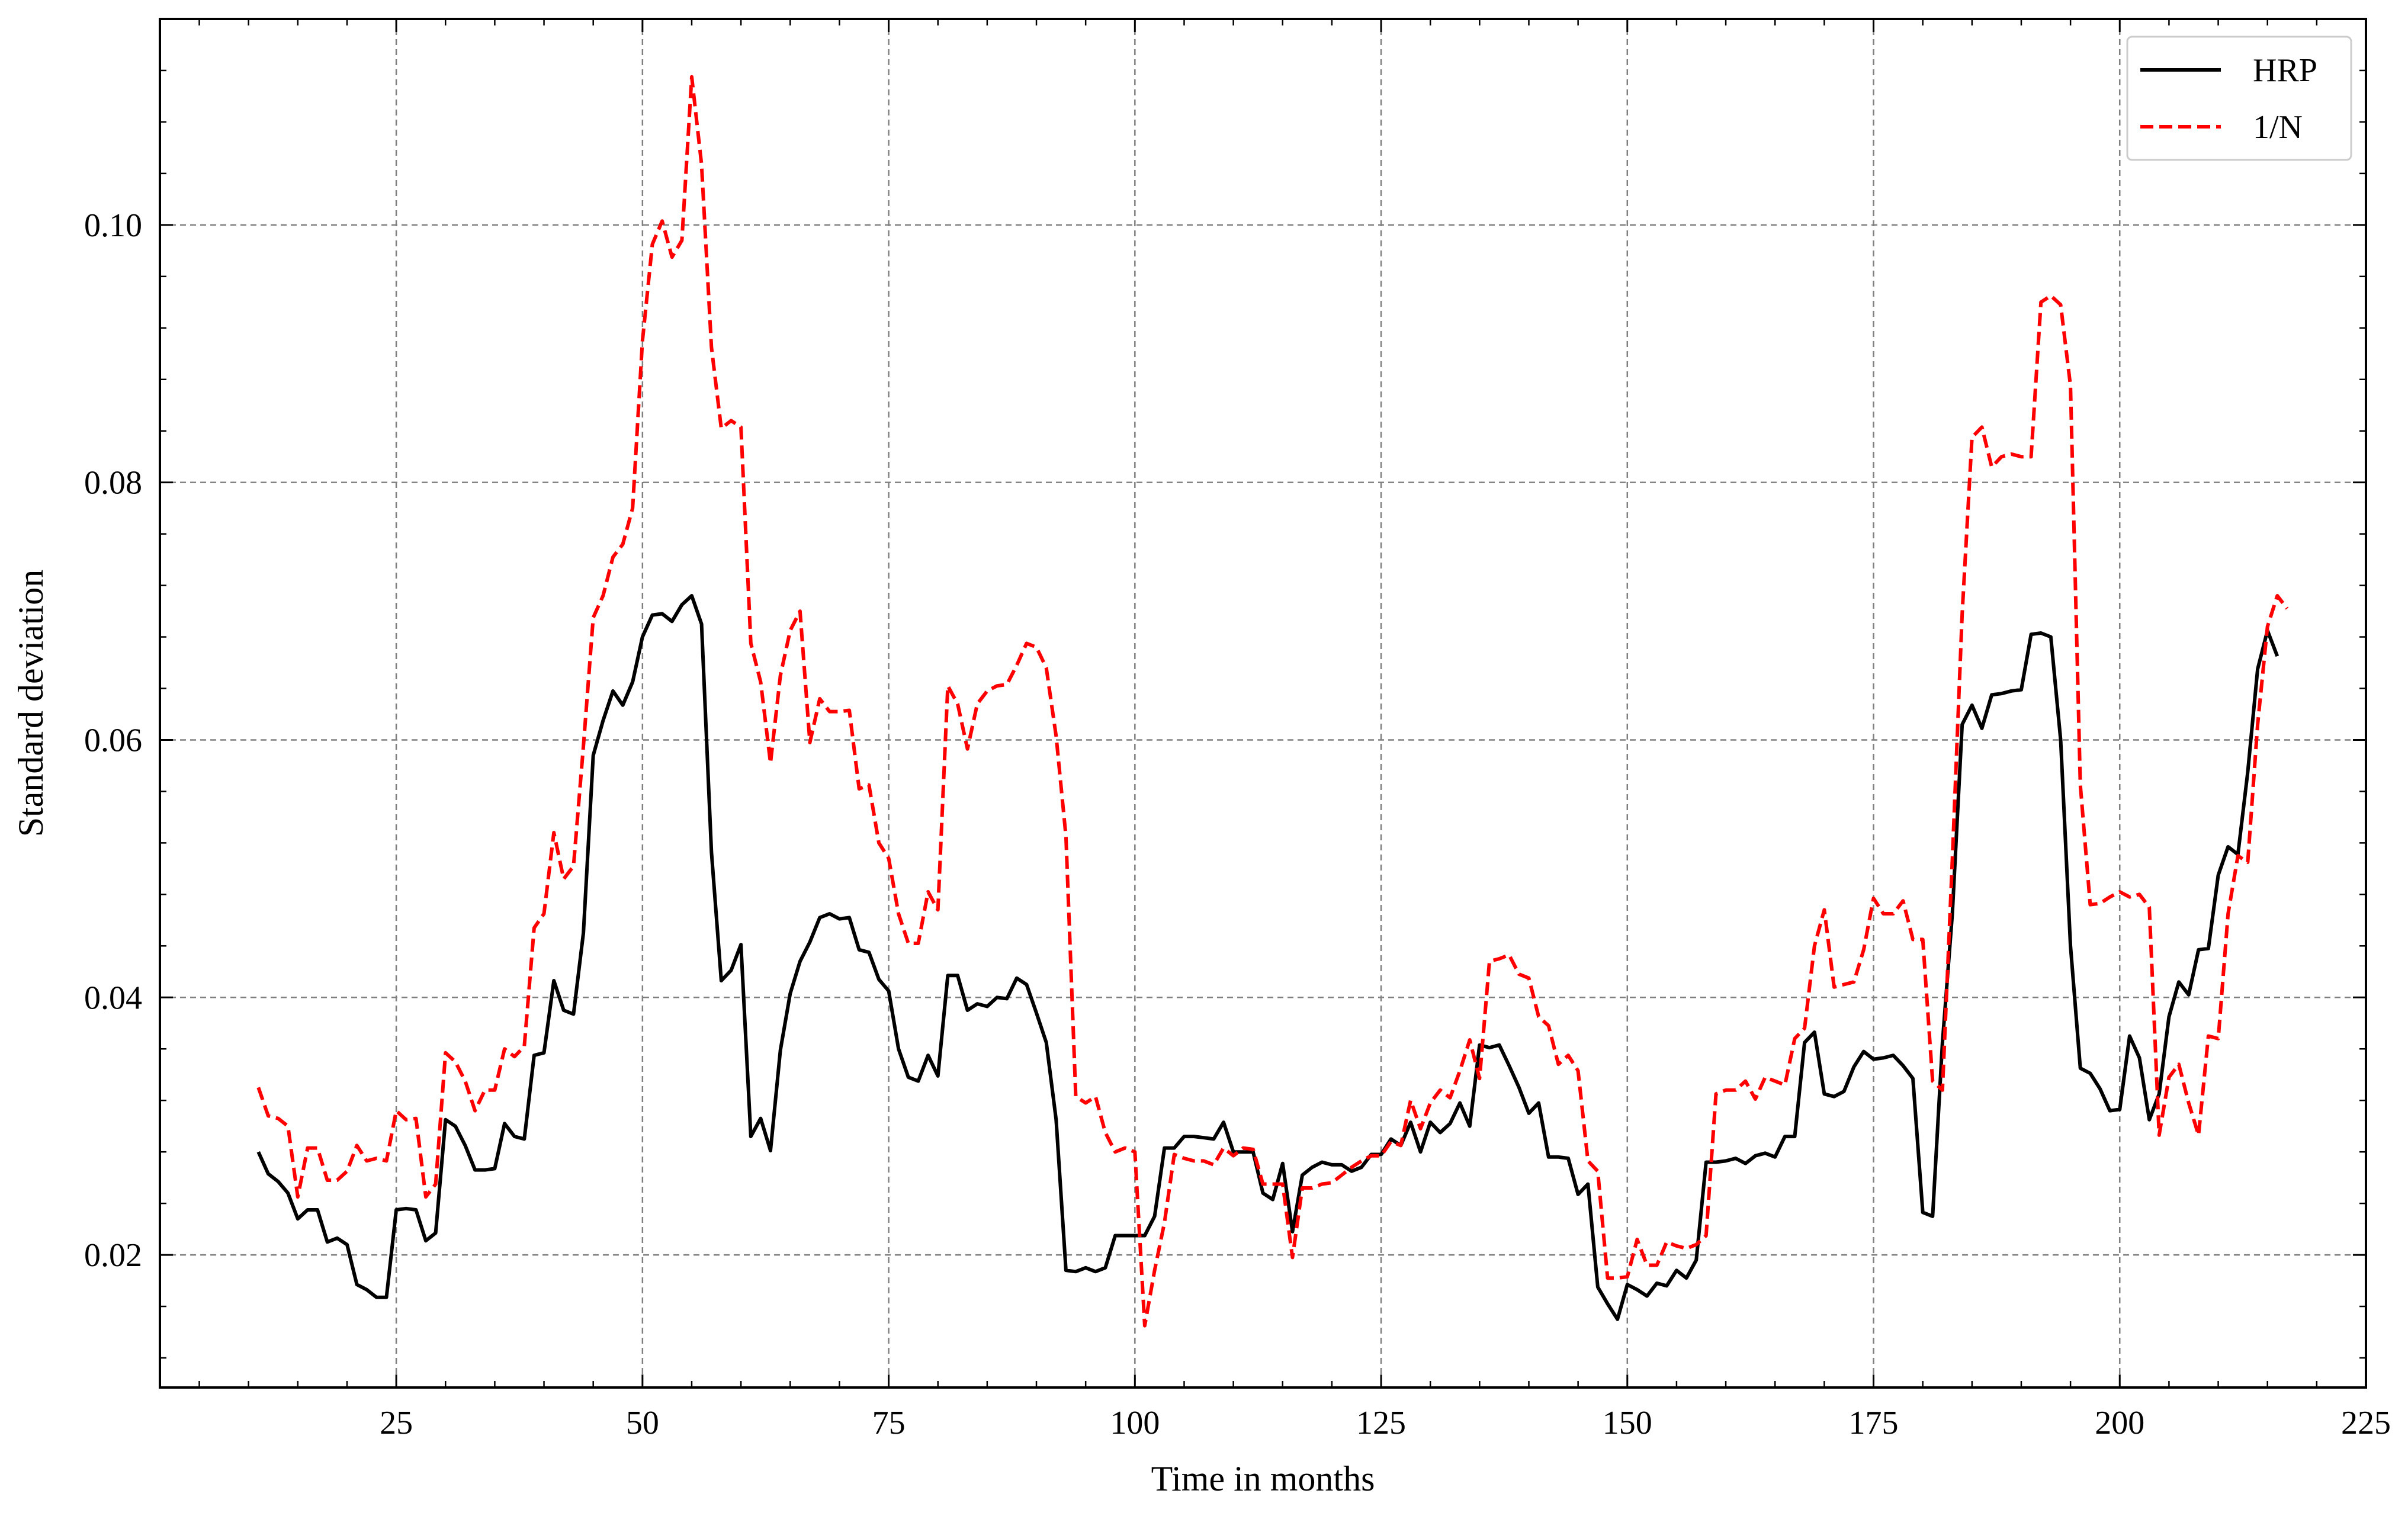  What do you see at coordinates (2278, 127) in the screenshot?
I see `legend-label-1-over-n: 1/N` at bounding box center [2278, 127].